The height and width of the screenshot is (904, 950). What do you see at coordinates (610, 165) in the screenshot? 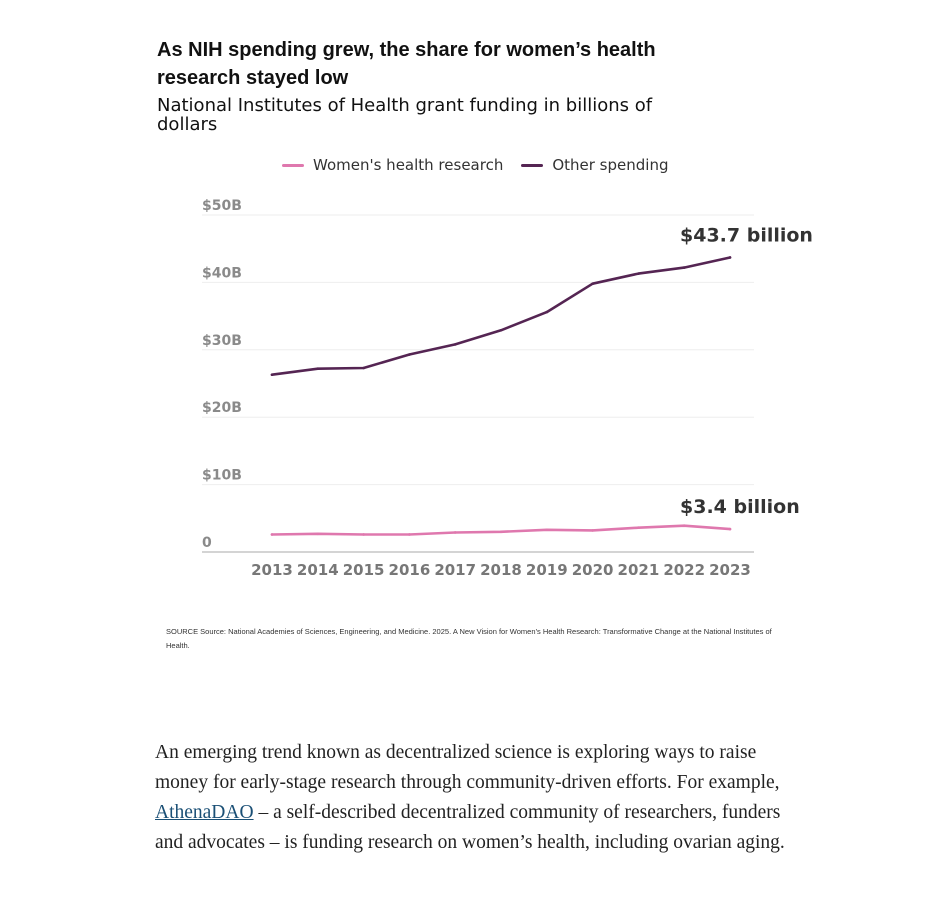
I see `legend-label-other-spending: Other spending` at bounding box center [610, 165].